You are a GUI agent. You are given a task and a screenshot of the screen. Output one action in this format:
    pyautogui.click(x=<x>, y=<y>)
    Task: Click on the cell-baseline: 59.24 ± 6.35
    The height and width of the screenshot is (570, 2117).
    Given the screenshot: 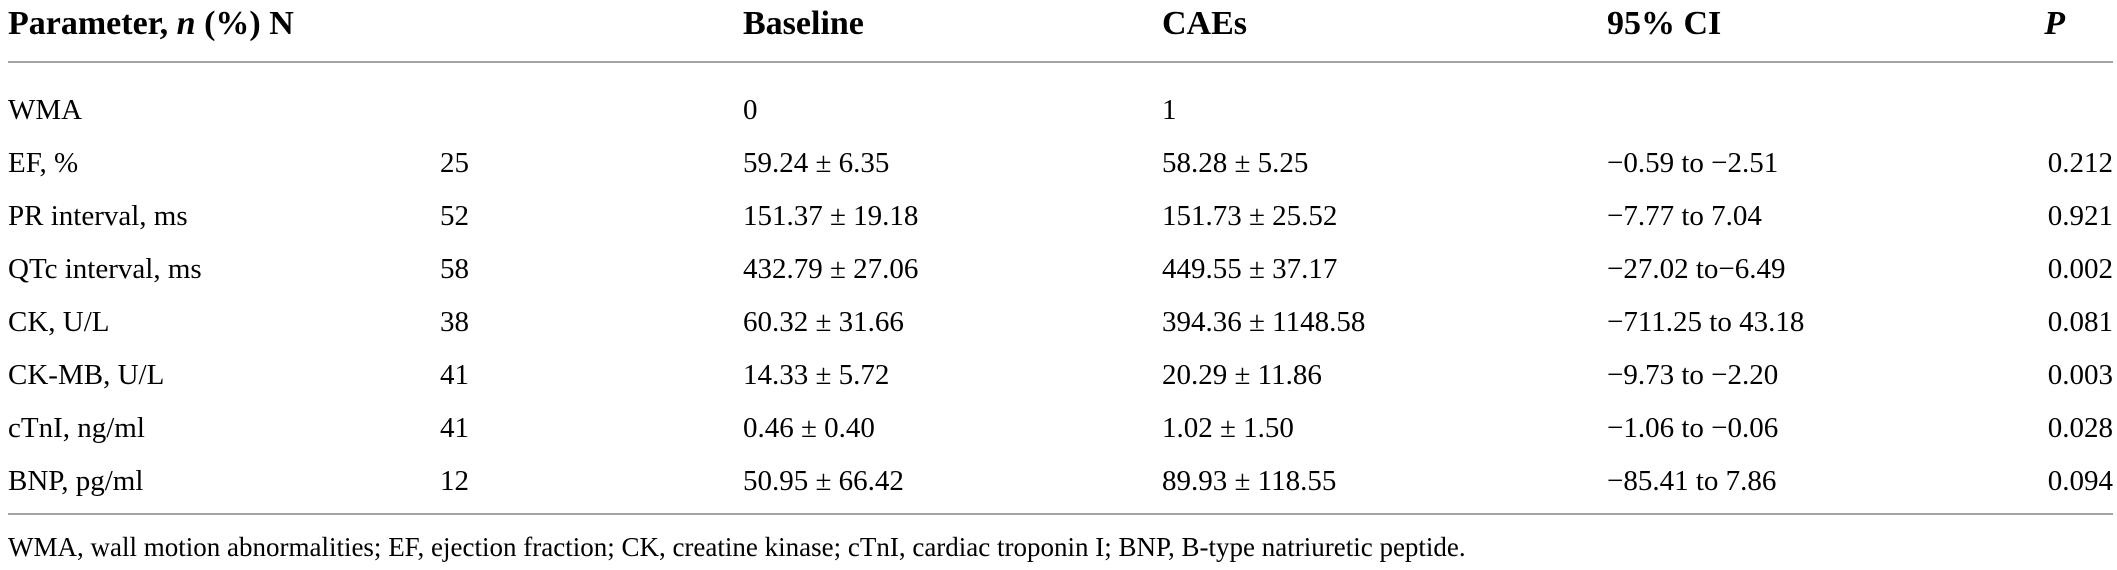 What is the action you would take?
    pyautogui.click(x=816, y=163)
    